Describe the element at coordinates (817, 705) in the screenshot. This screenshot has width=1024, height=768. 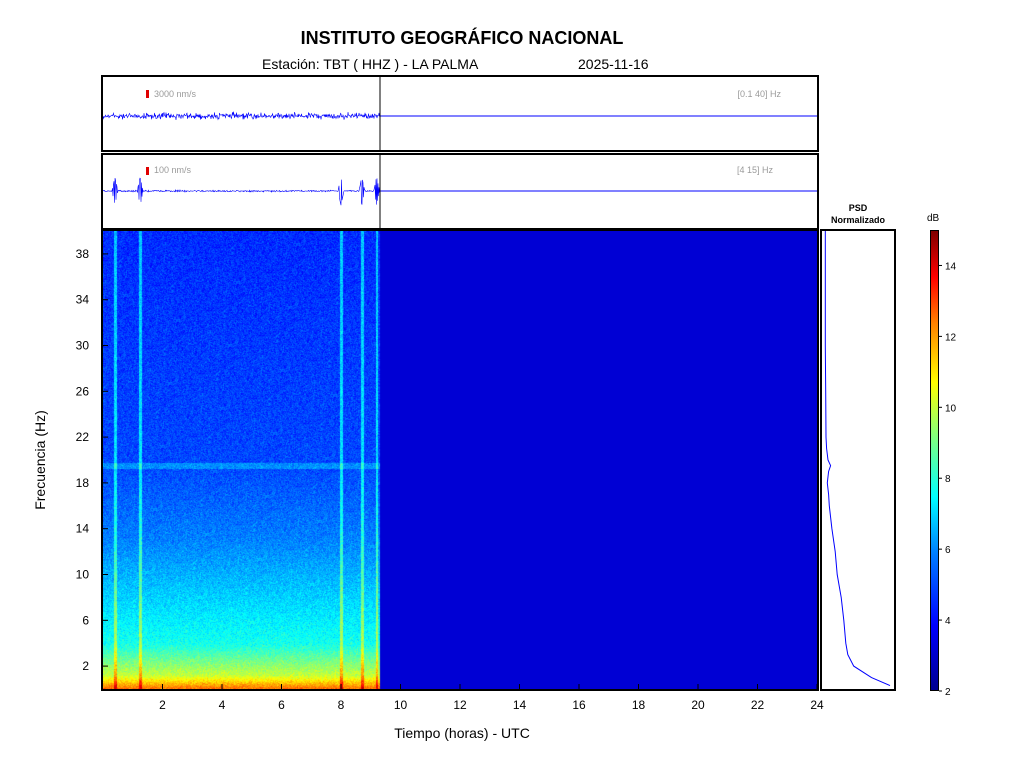
I see `x-tick-label: 24` at that location.